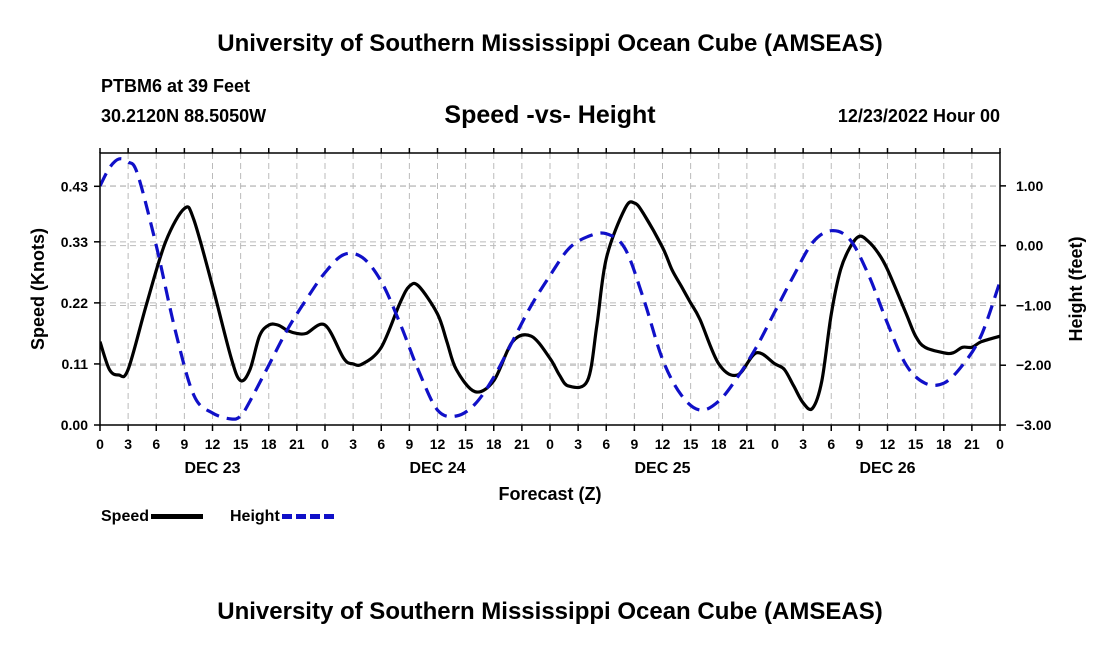 Image resolution: width=1100 pixels, height=650 pixels. What do you see at coordinates (38, 289) in the screenshot?
I see `y-left-axis-title: Speed (Knots)` at bounding box center [38, 289].